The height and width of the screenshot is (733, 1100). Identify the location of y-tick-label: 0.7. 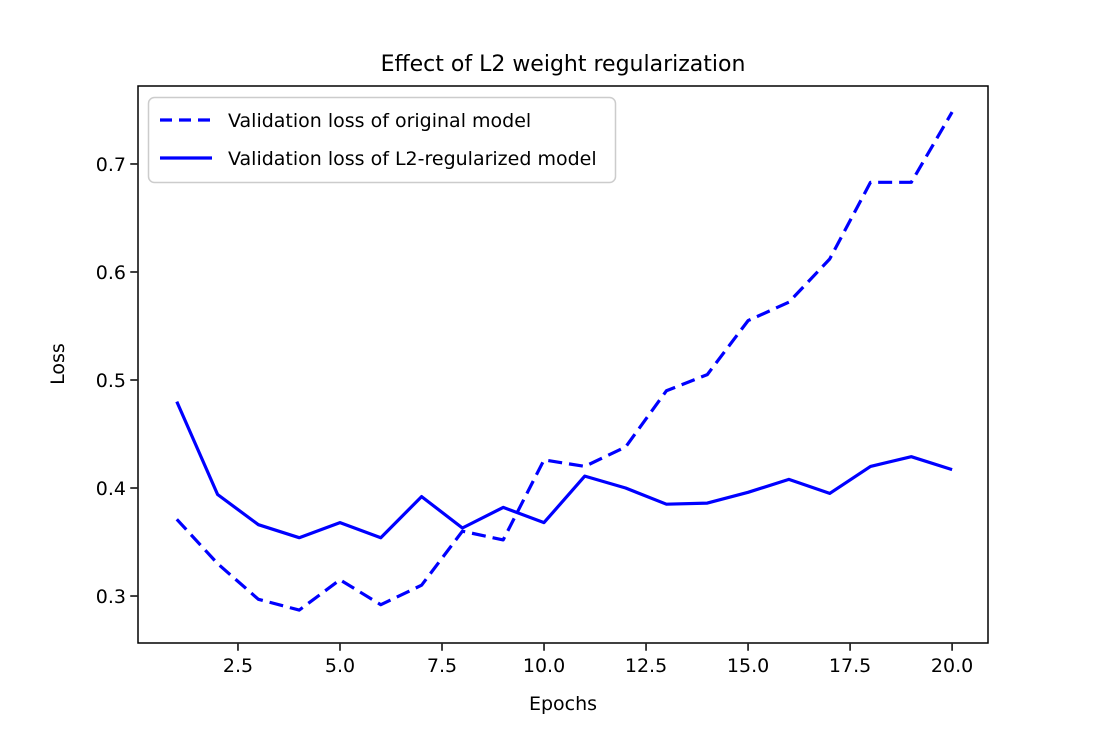
(111, 165).